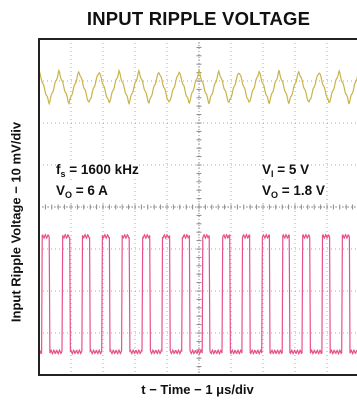 The width and height of the screenshot is (357, 405). What do you see at coordinates (293, 191) in the screenshot?
I see `annotation-output-voltage: VO = 1.8 V` at bounding box center [293, 191].